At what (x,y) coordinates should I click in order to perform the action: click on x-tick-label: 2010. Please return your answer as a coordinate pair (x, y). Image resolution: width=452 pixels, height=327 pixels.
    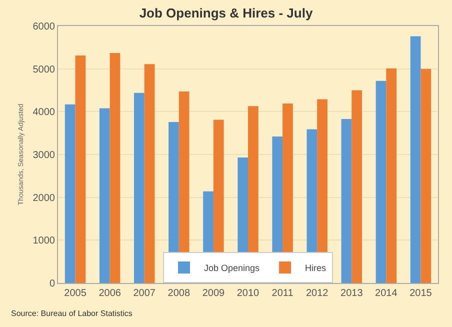
    Looking at the image, I should click on (248, 293).